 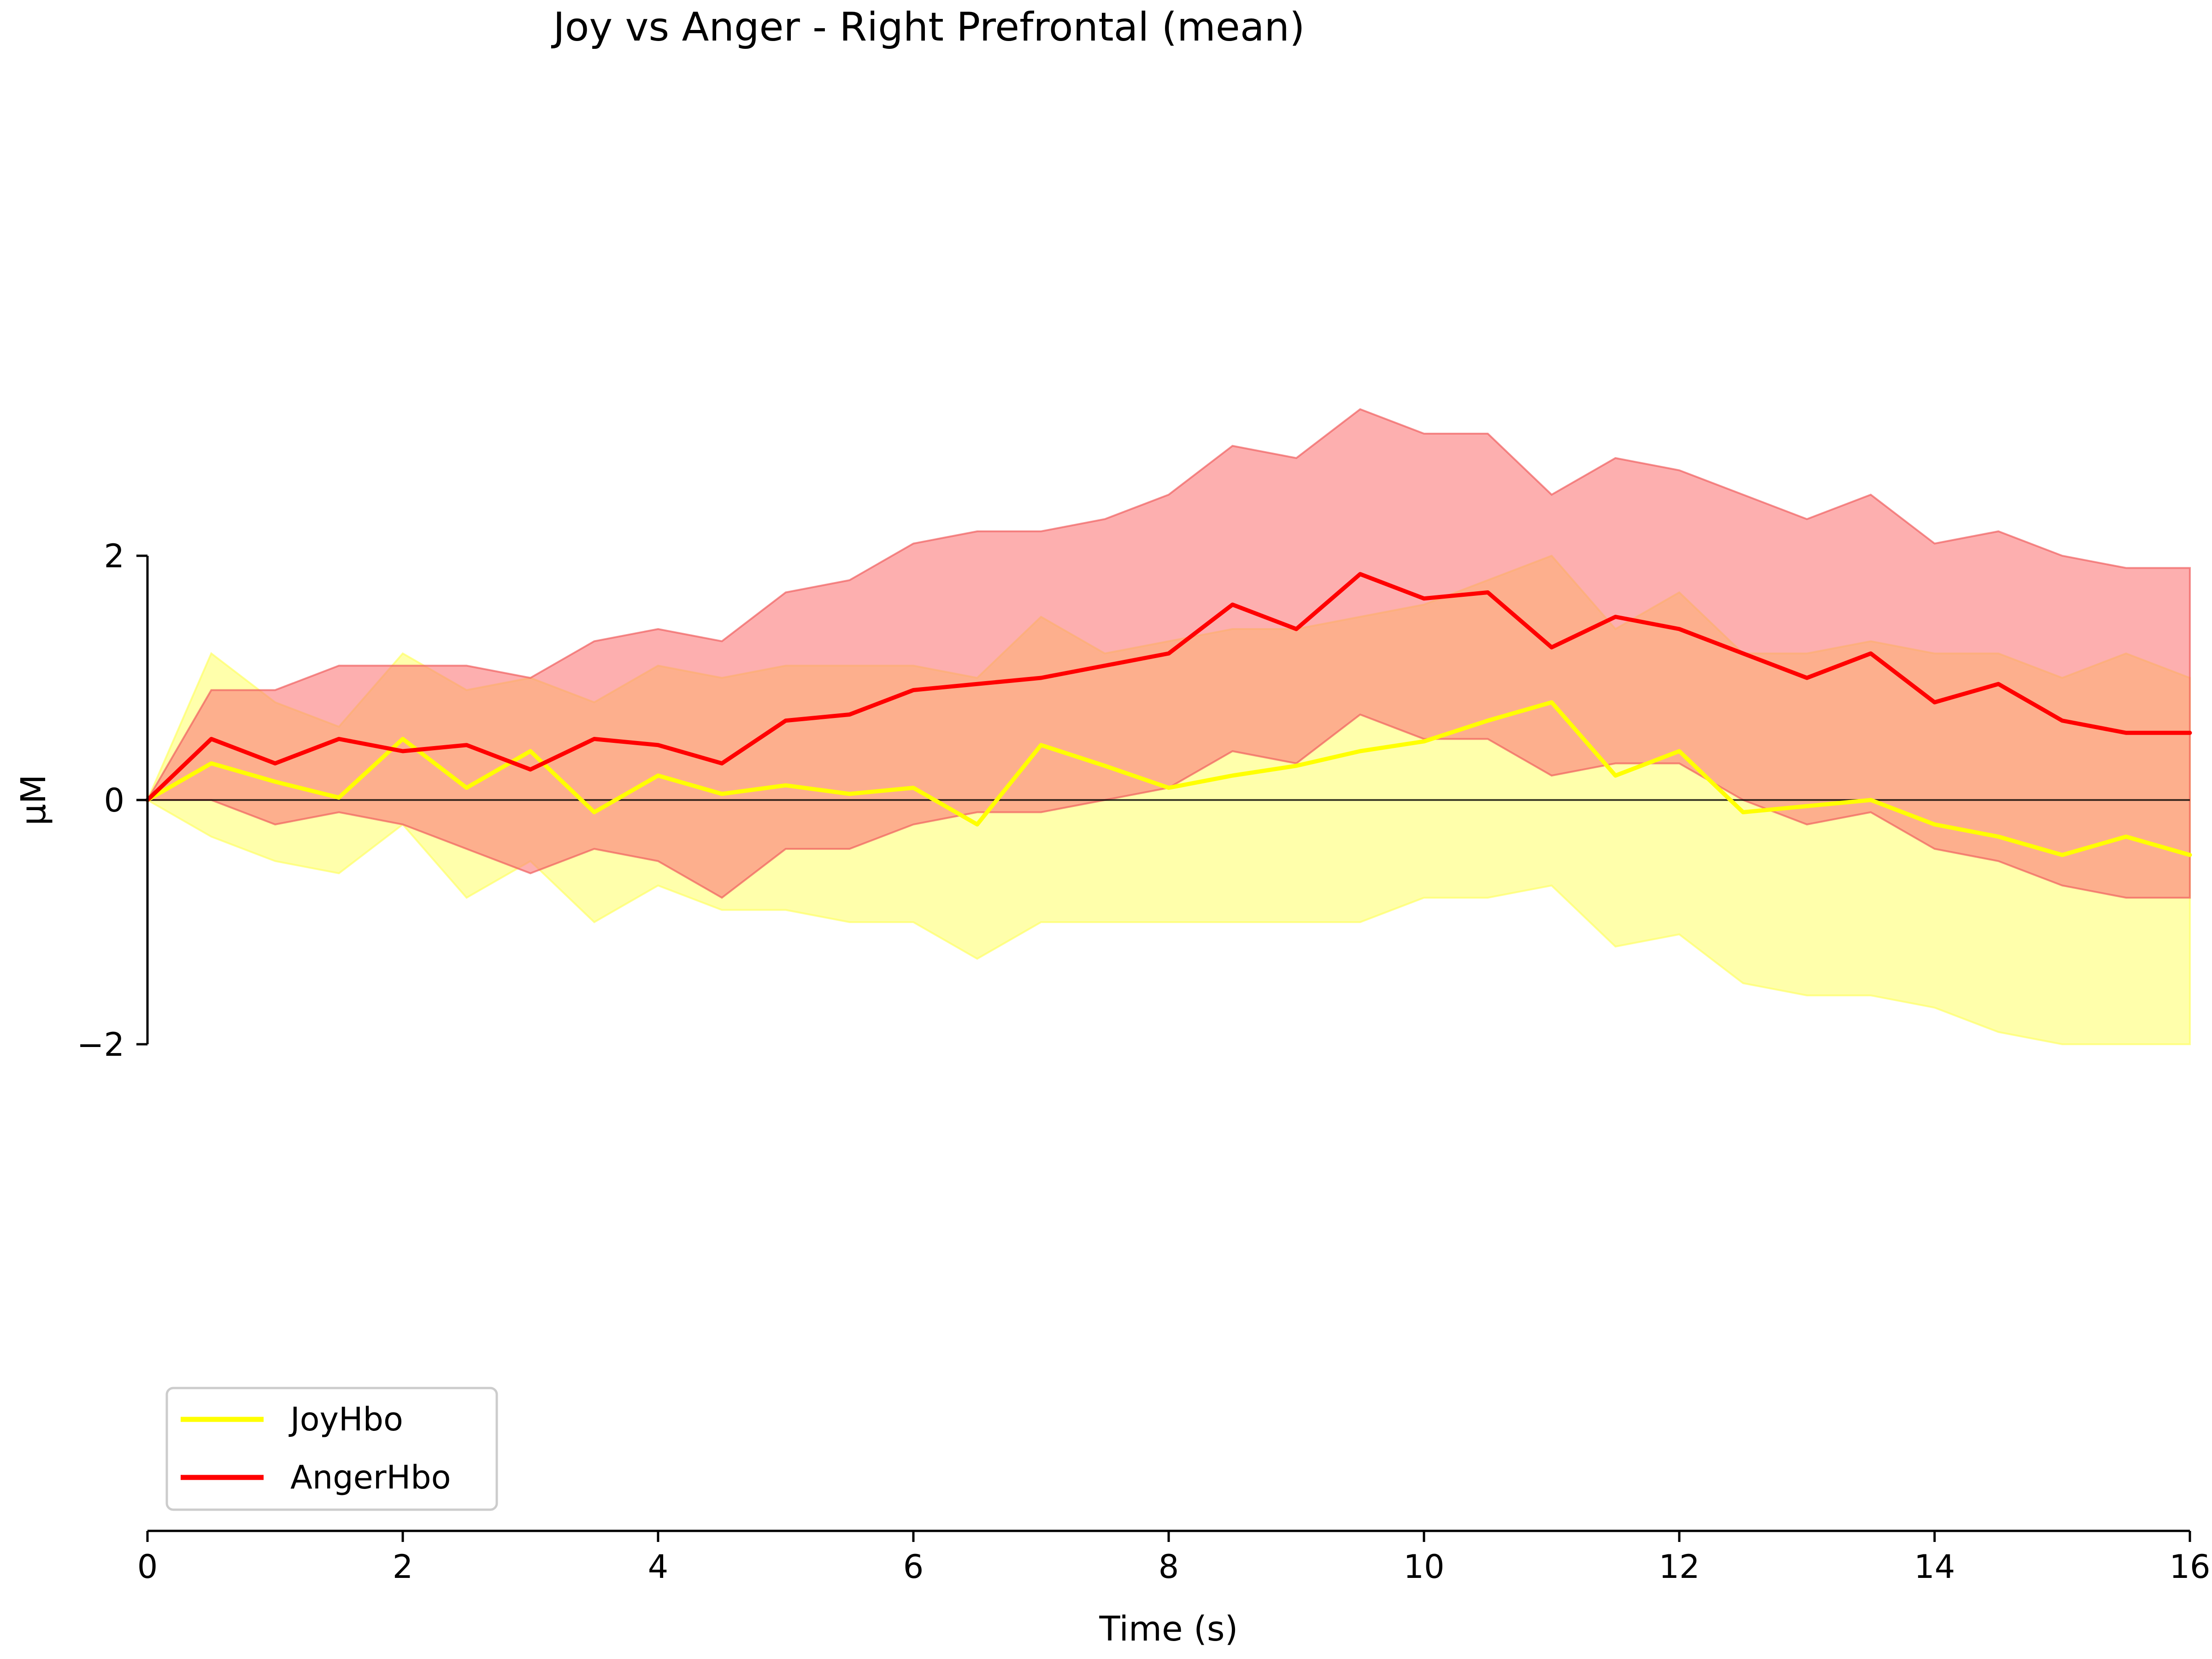 What do you see at coordinates (147, 1567) in the screenshot?
I see `x-tick-label: 0` at bounding box center [147, 1567].